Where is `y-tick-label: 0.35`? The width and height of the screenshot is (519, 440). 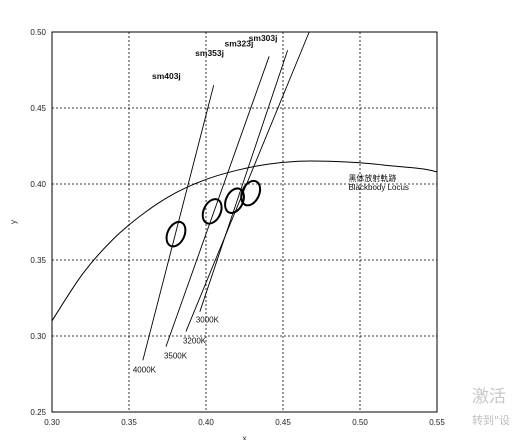
y-tick-label: 0.35 is located at coordinates (38, 260).